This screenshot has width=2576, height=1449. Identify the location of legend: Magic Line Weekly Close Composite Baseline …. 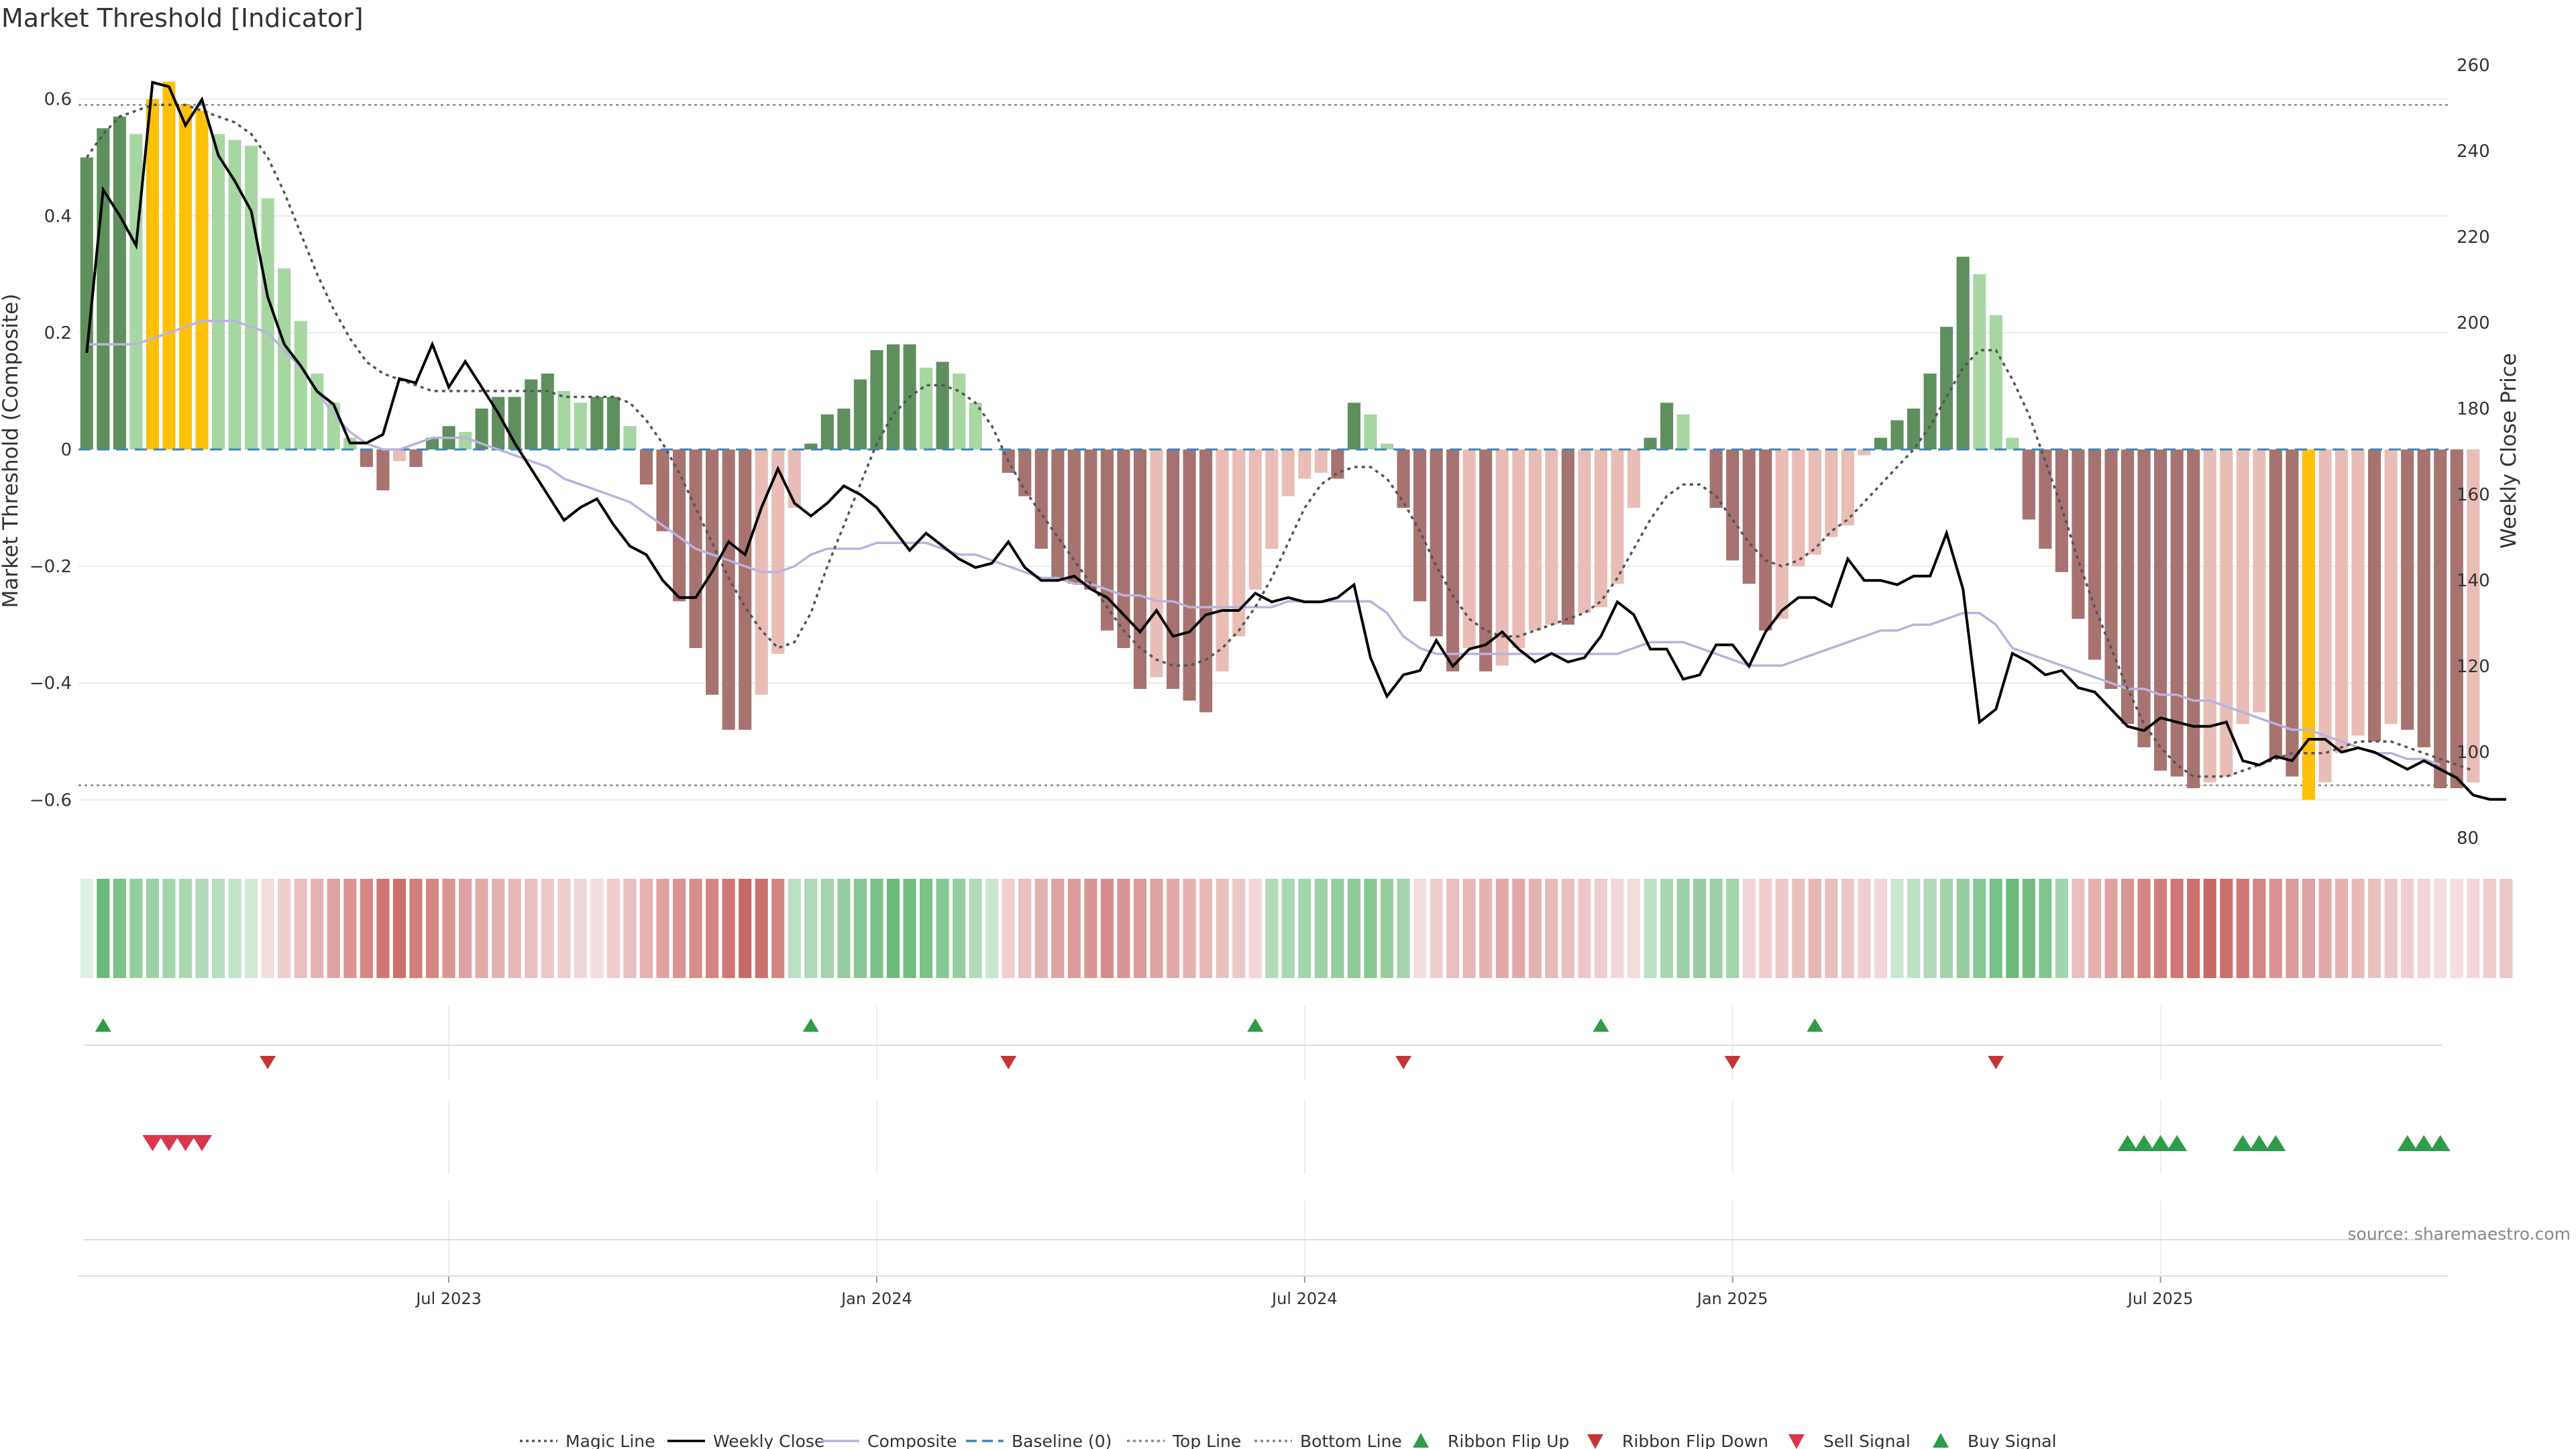
(1288, 1440).